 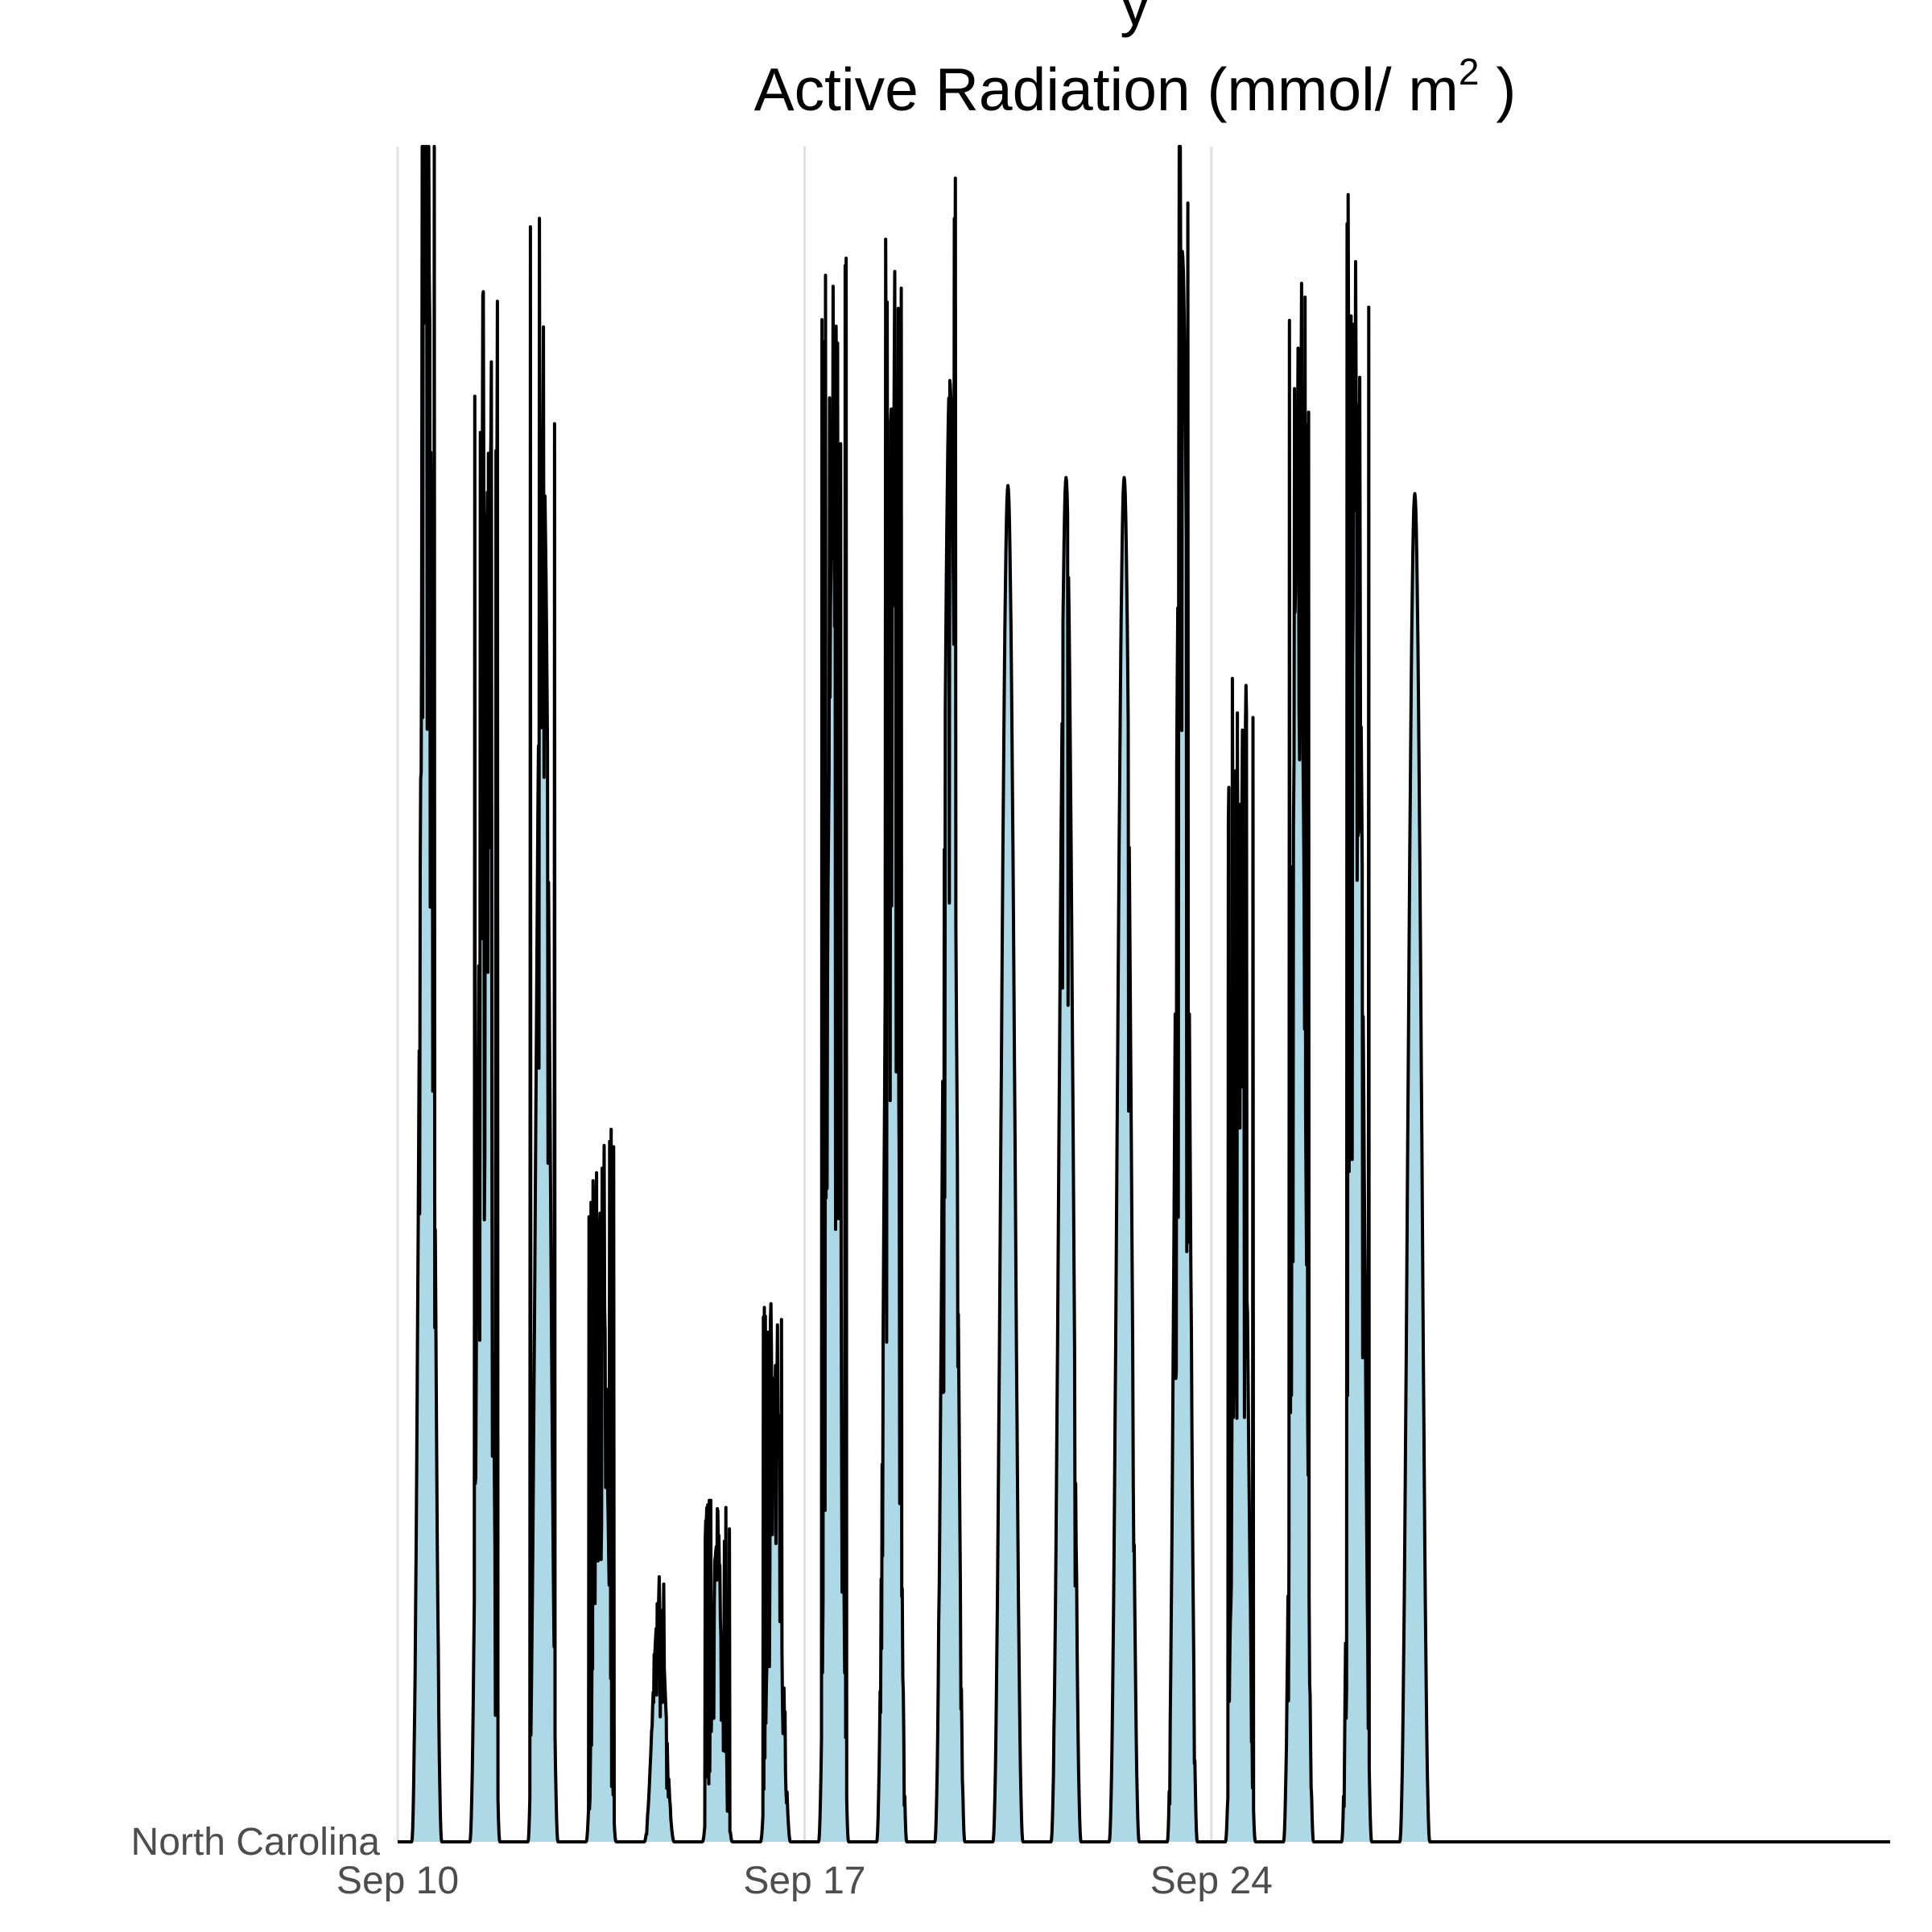 What do you see at coordinates (256, 1842) in the screenshot?
I see `y-tick-label-north-carolina: North Carolina` at bounding box center [256, 1842].